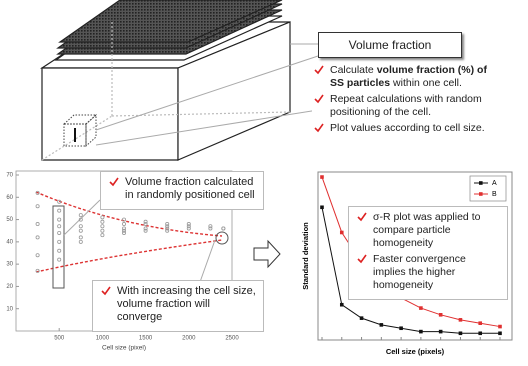 The height and width of the screenshot is (366, 528). What do you see at coordinates (494, 194) in the screenshot?
I see `legend-label: B` at bounding box center [494, 194].